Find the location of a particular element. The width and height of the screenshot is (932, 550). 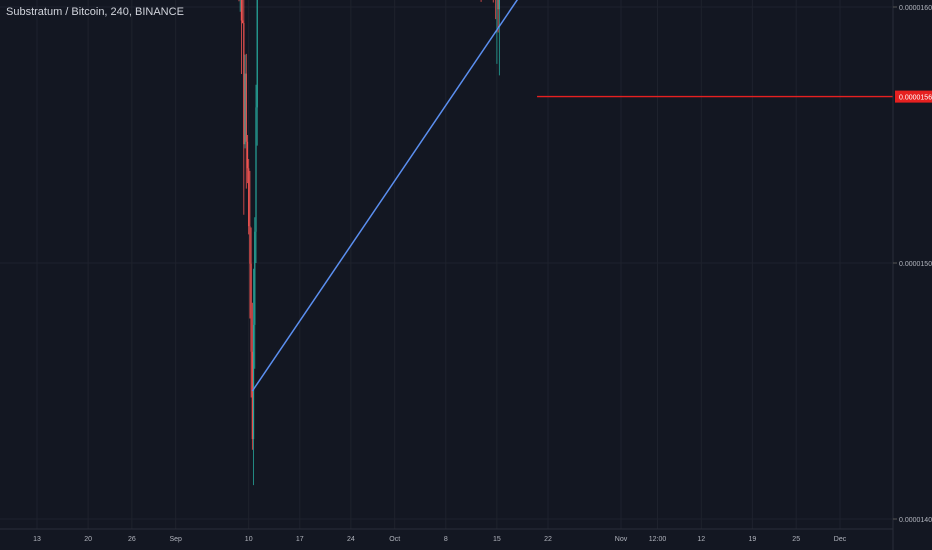

time-tick-label: Oct is located at coordinates (394, 539).